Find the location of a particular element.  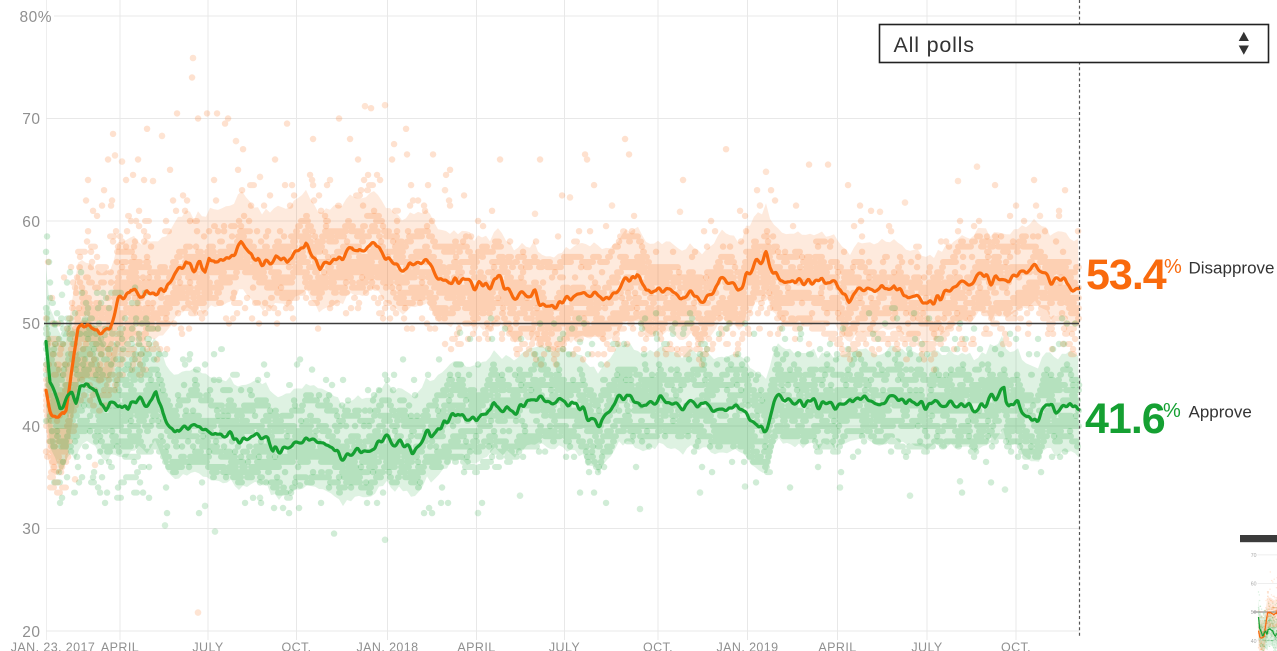

svg-text: 20 is located at coordinates (31, 632).